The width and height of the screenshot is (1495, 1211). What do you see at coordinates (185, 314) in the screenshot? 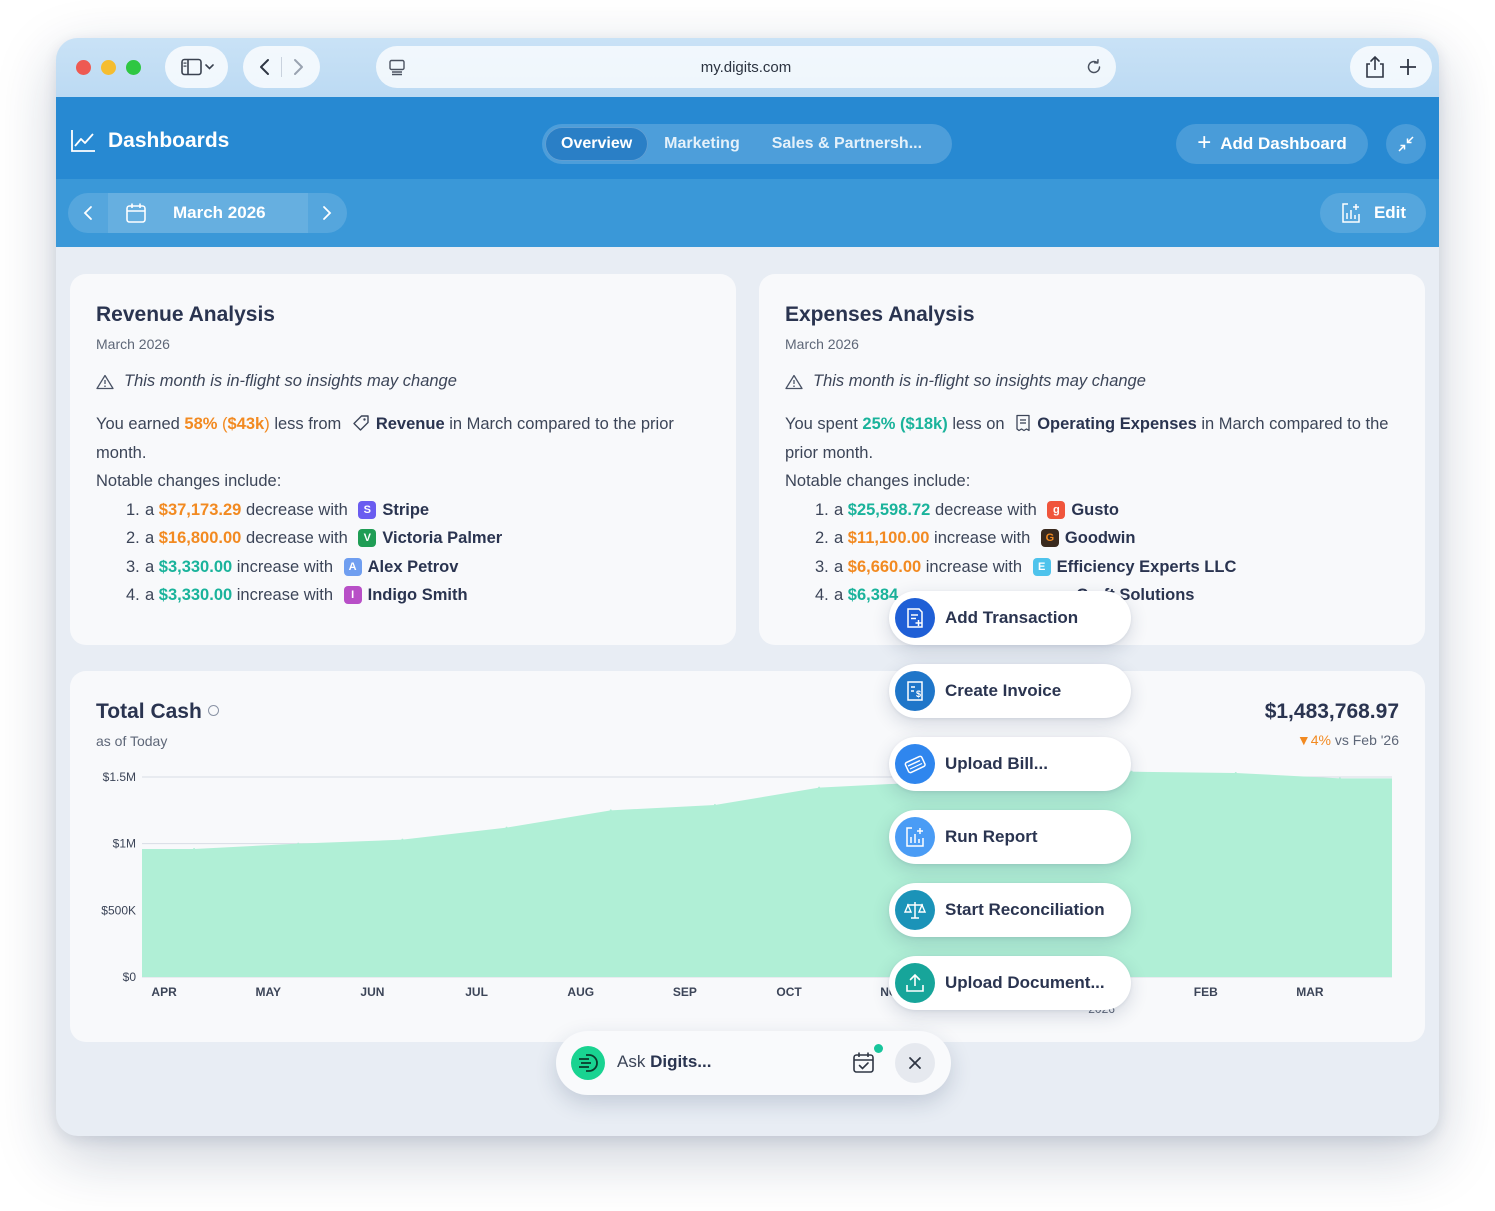
I see `card-title: Revenue Analysis` at bounding box center [185, 314].